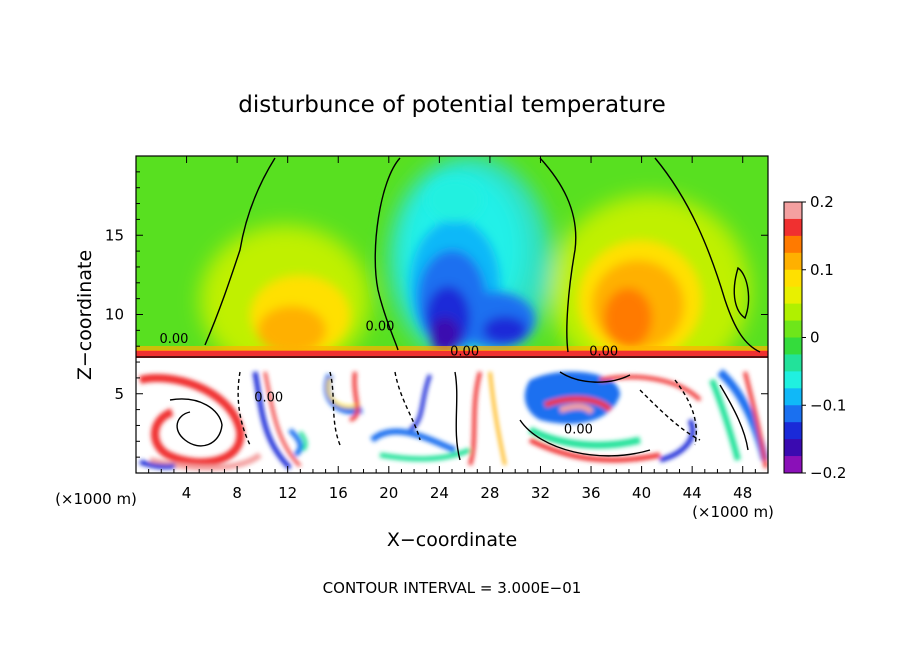  I want to click on x-tick-label: 44, so click(692, 493).